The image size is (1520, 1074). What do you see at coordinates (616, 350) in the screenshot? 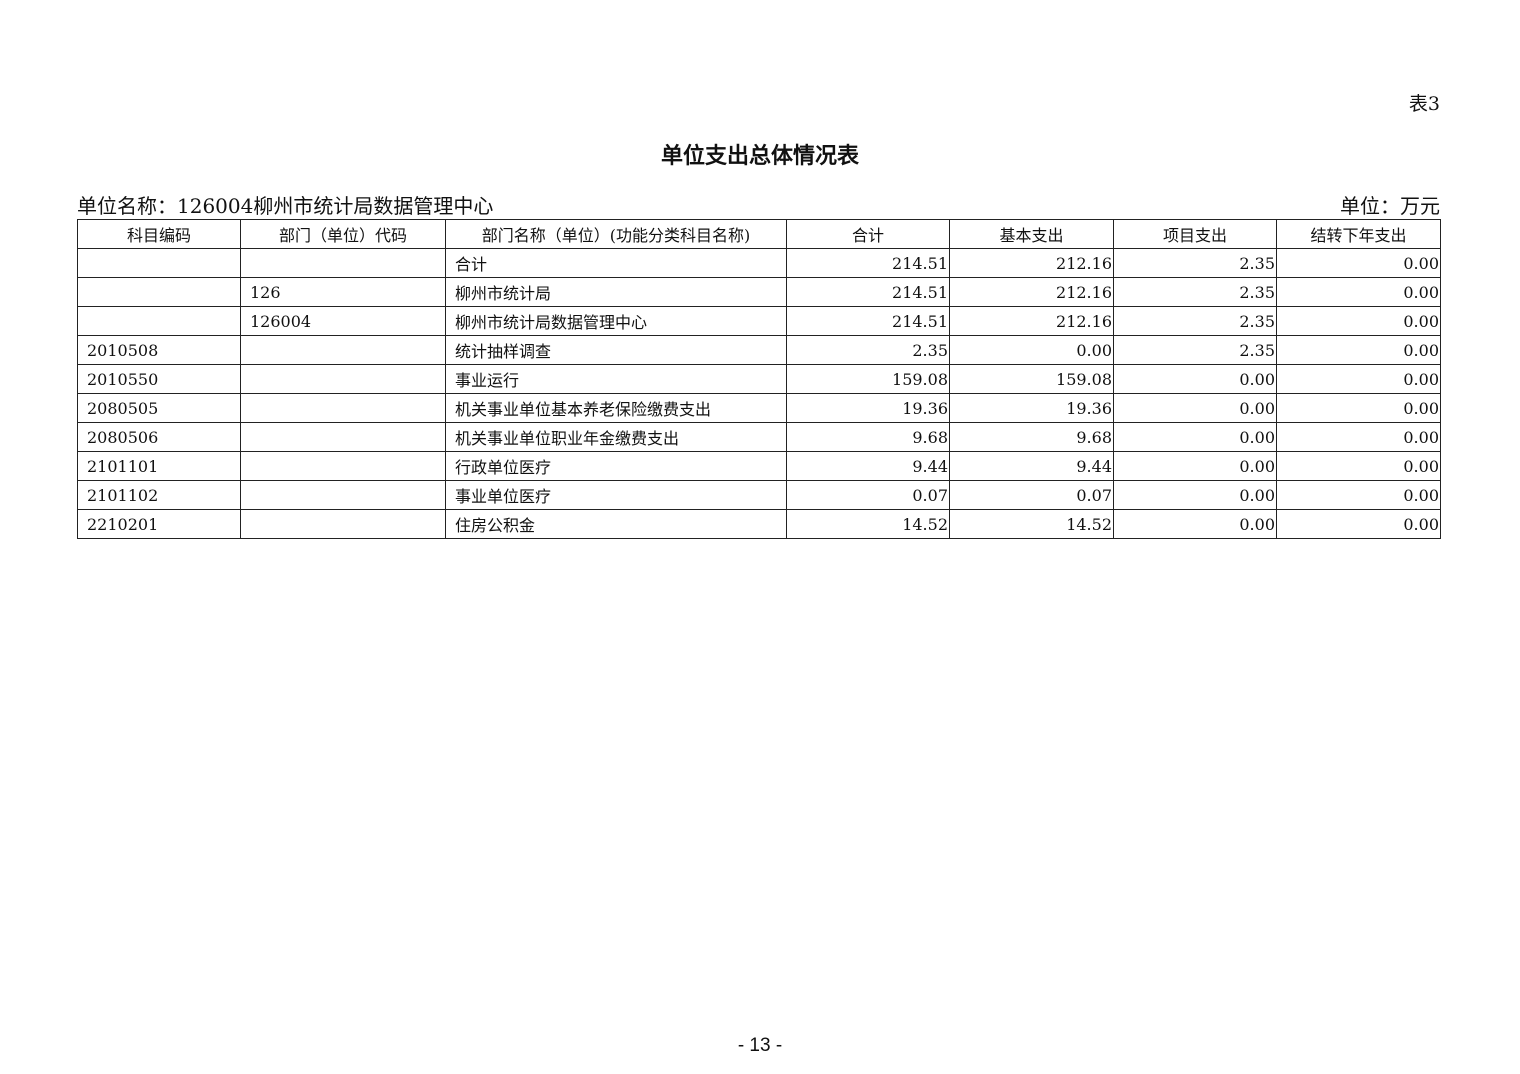
I see `table-cell: 统计抽样调查` at bounding box center [616, 350].